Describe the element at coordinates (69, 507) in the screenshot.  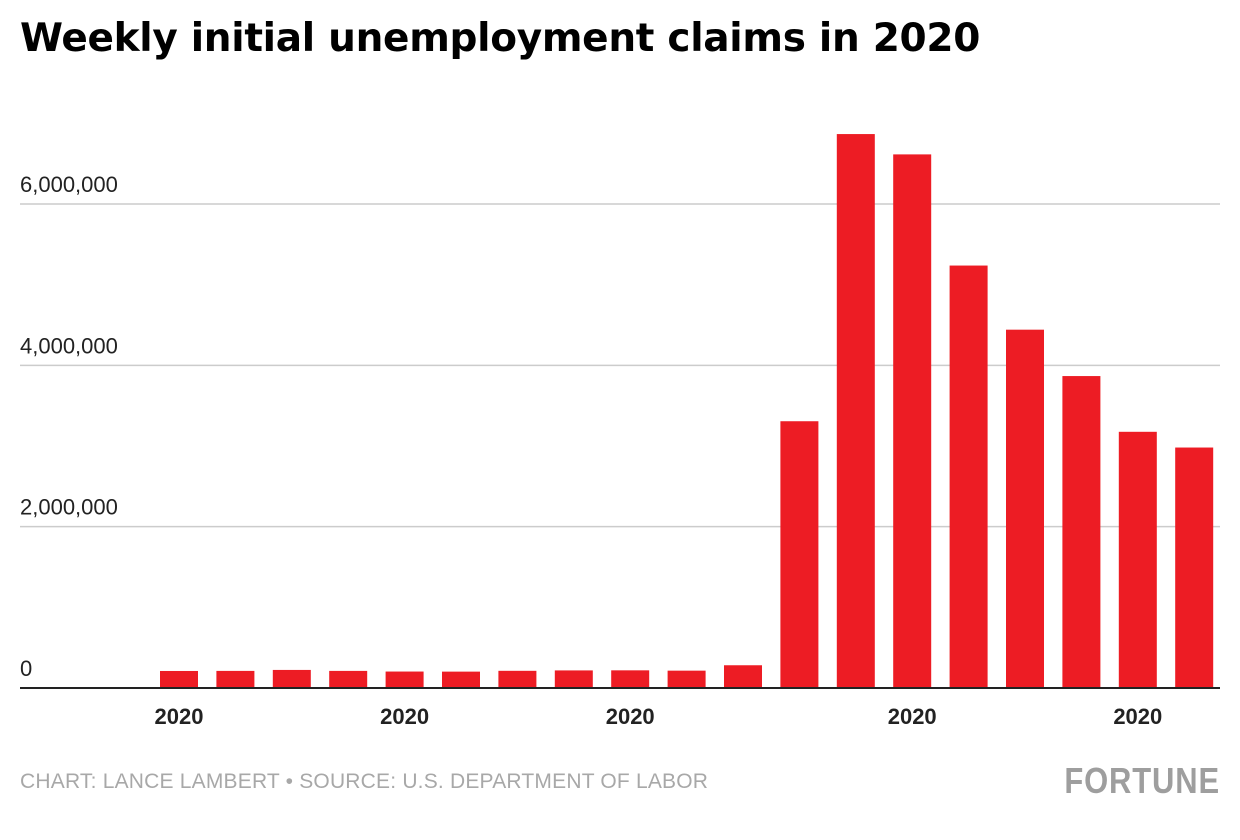
I see `y-tick-label: 2,000,000` at that location.